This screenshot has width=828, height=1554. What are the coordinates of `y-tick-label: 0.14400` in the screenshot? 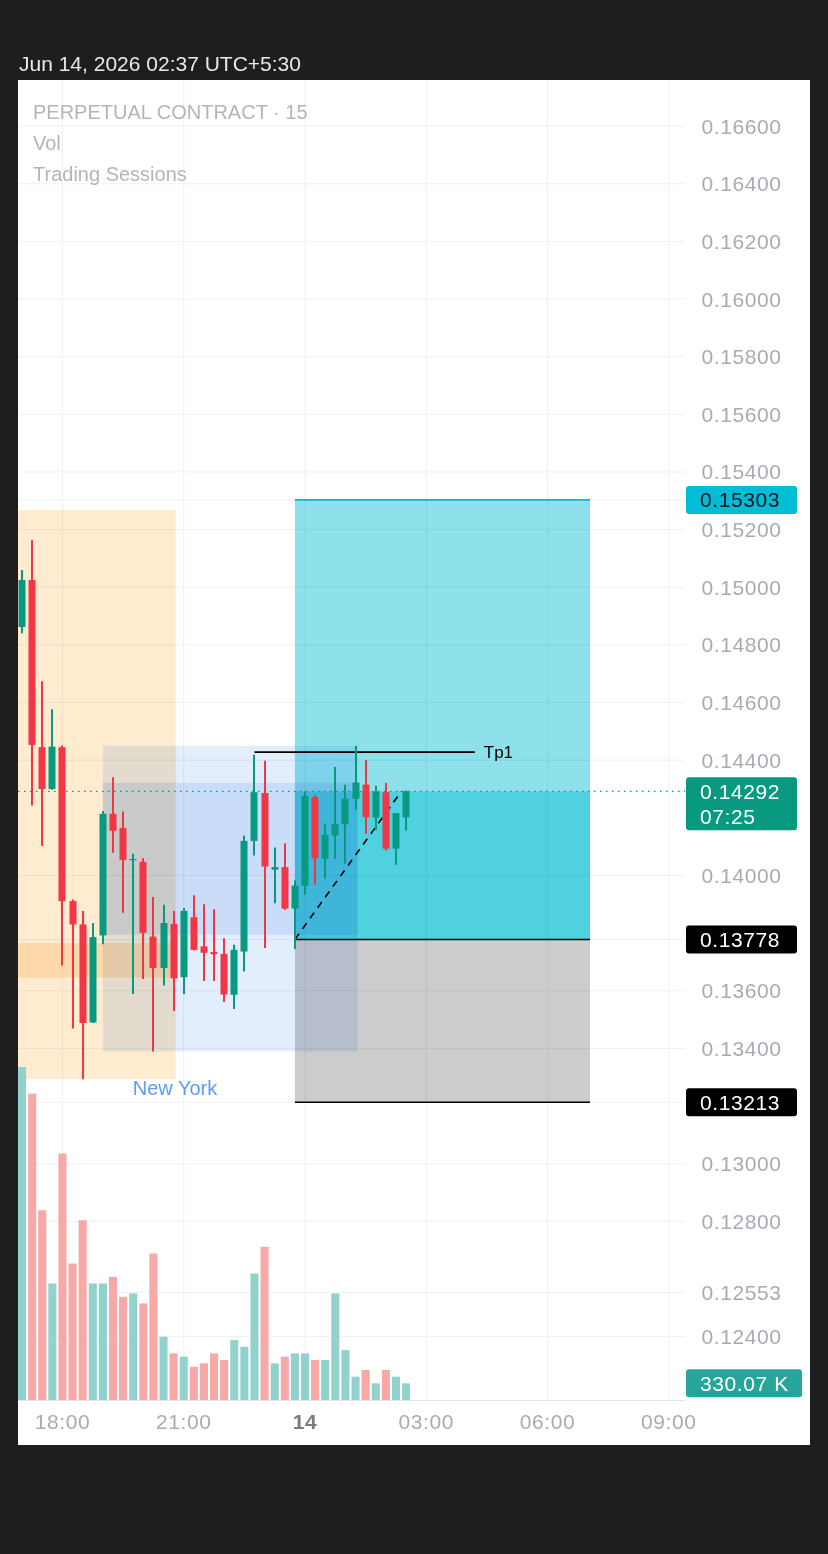 It's located at (741, 760).